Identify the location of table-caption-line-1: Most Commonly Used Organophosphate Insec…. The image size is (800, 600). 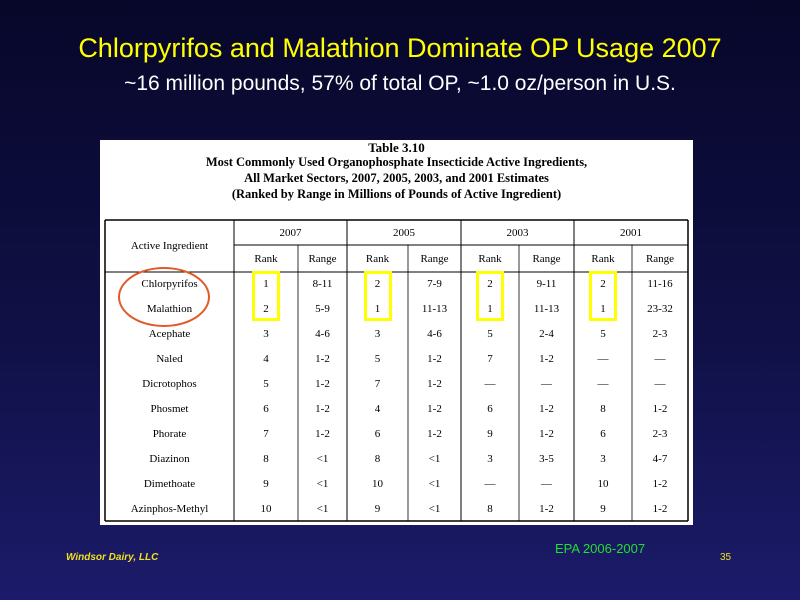
(396, 162).